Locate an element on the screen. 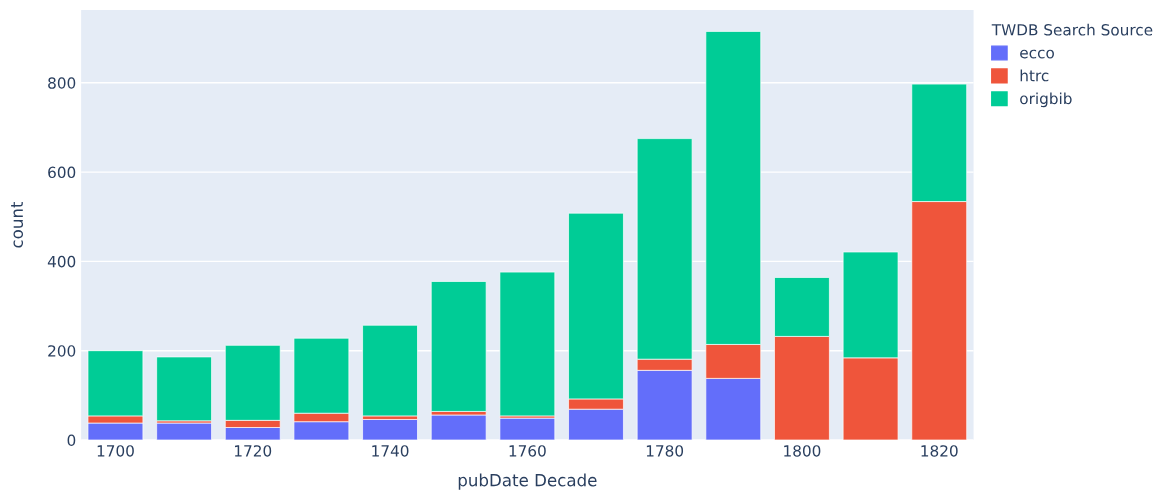  y-tick-label: 600 is located at coordinates (62, 172).